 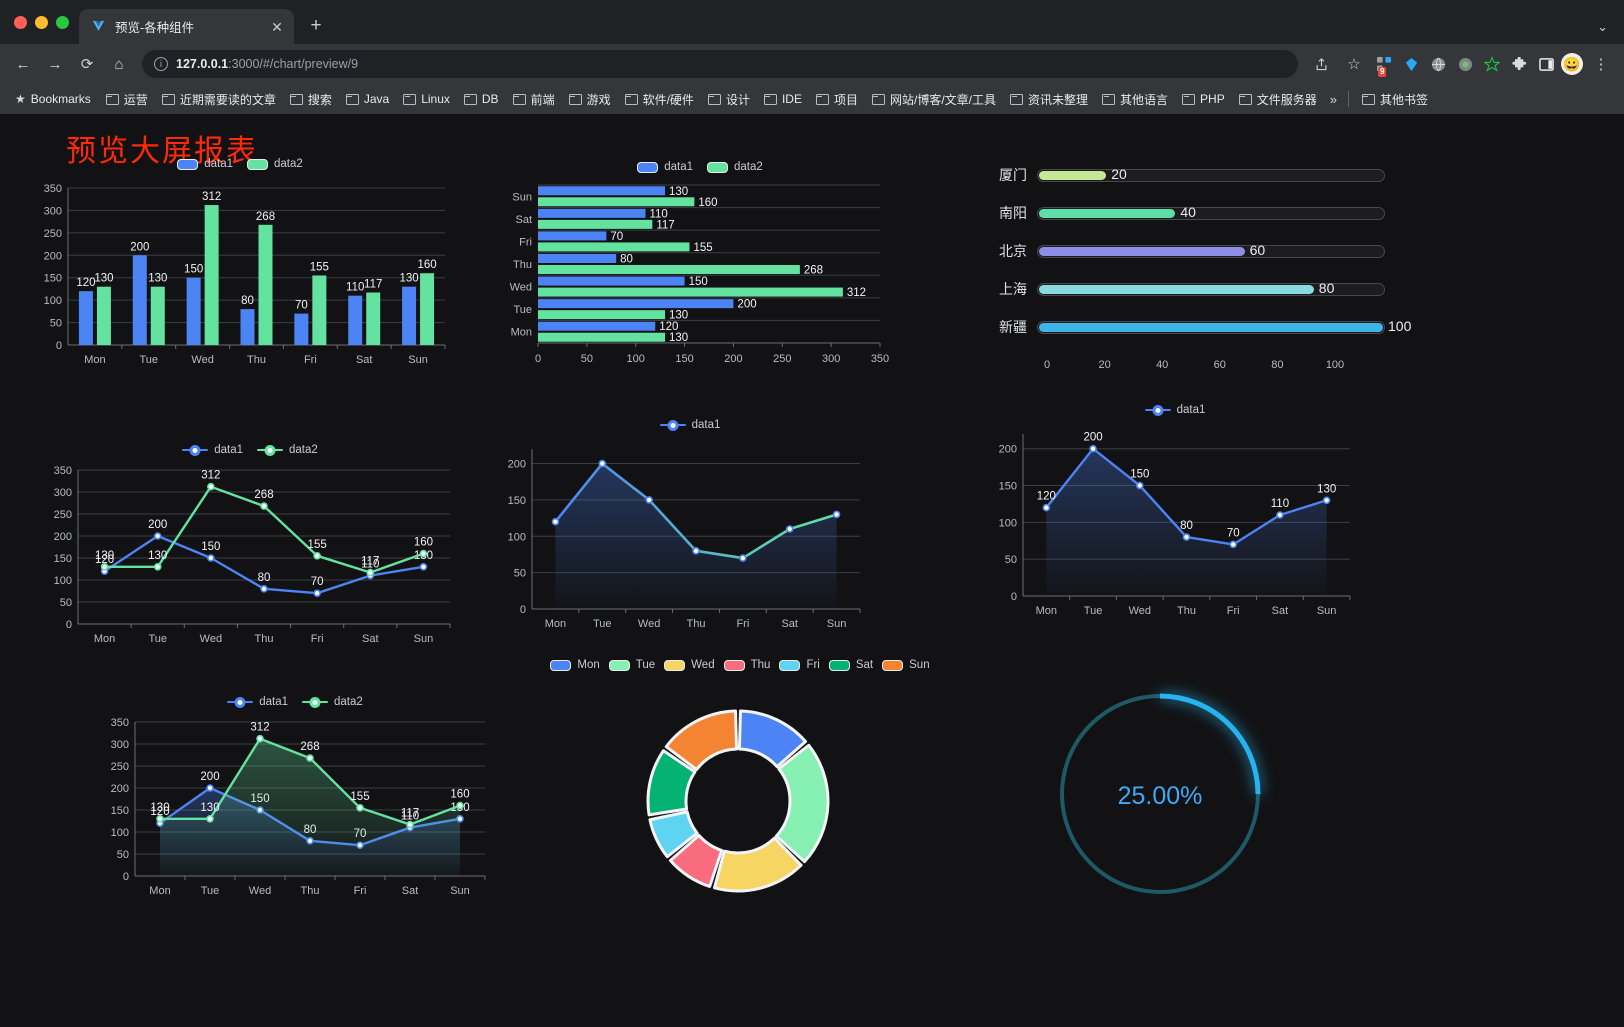 What do you see at coordinates (1438, 64) in the screenshot?
I see `globe-icon` at bounding box center [1438, 64].